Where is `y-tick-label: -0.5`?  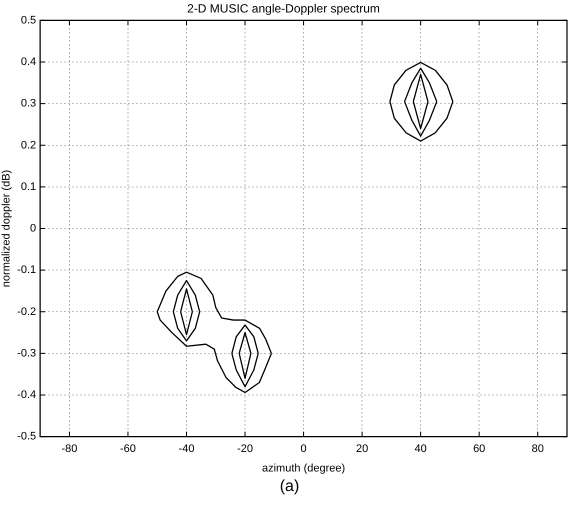
y-tick-label: -0.5 is located at coordinates (26, 436).